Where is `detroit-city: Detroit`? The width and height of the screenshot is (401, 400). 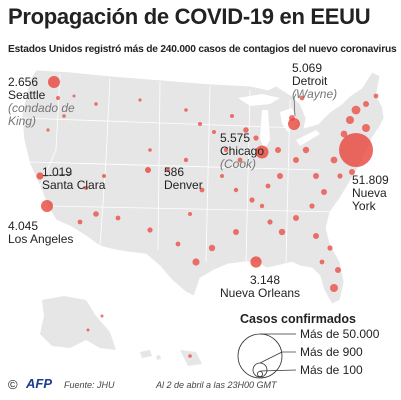
detroit-city: Detroit is located at coordinates (310, 81).